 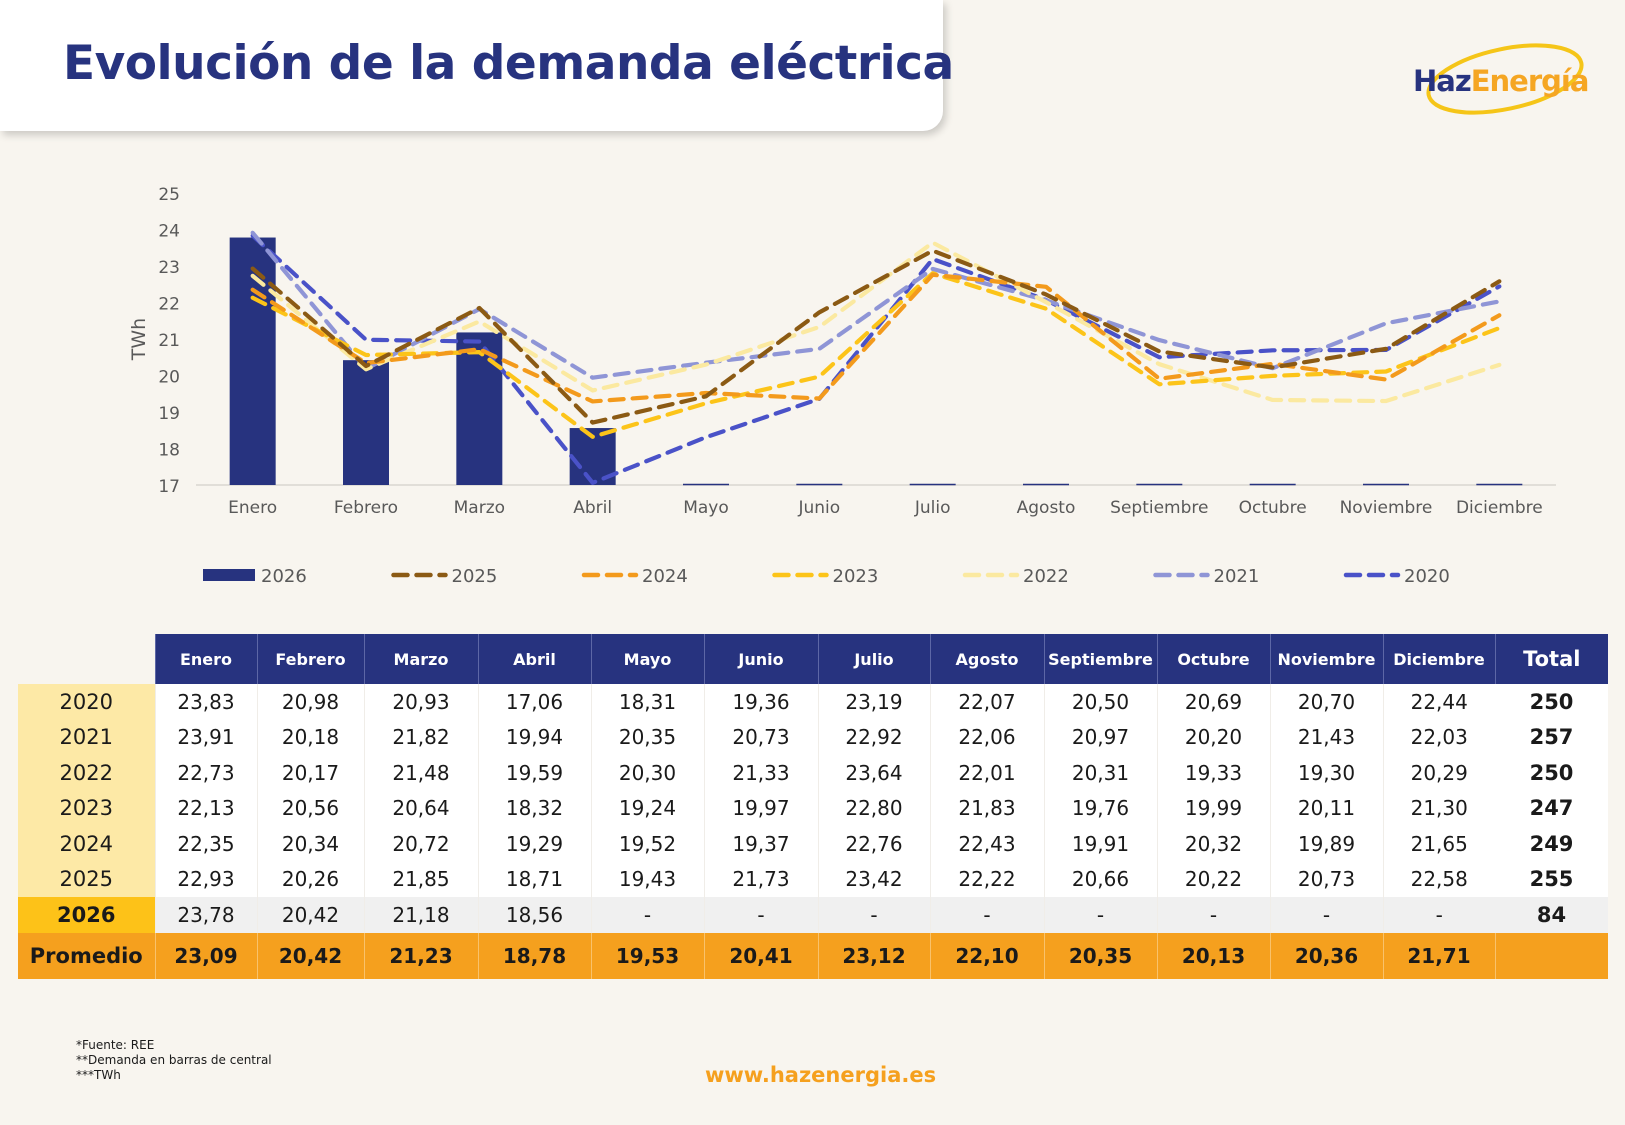 I want to click on table-cell: 20,42, so click(x=310, y=915).